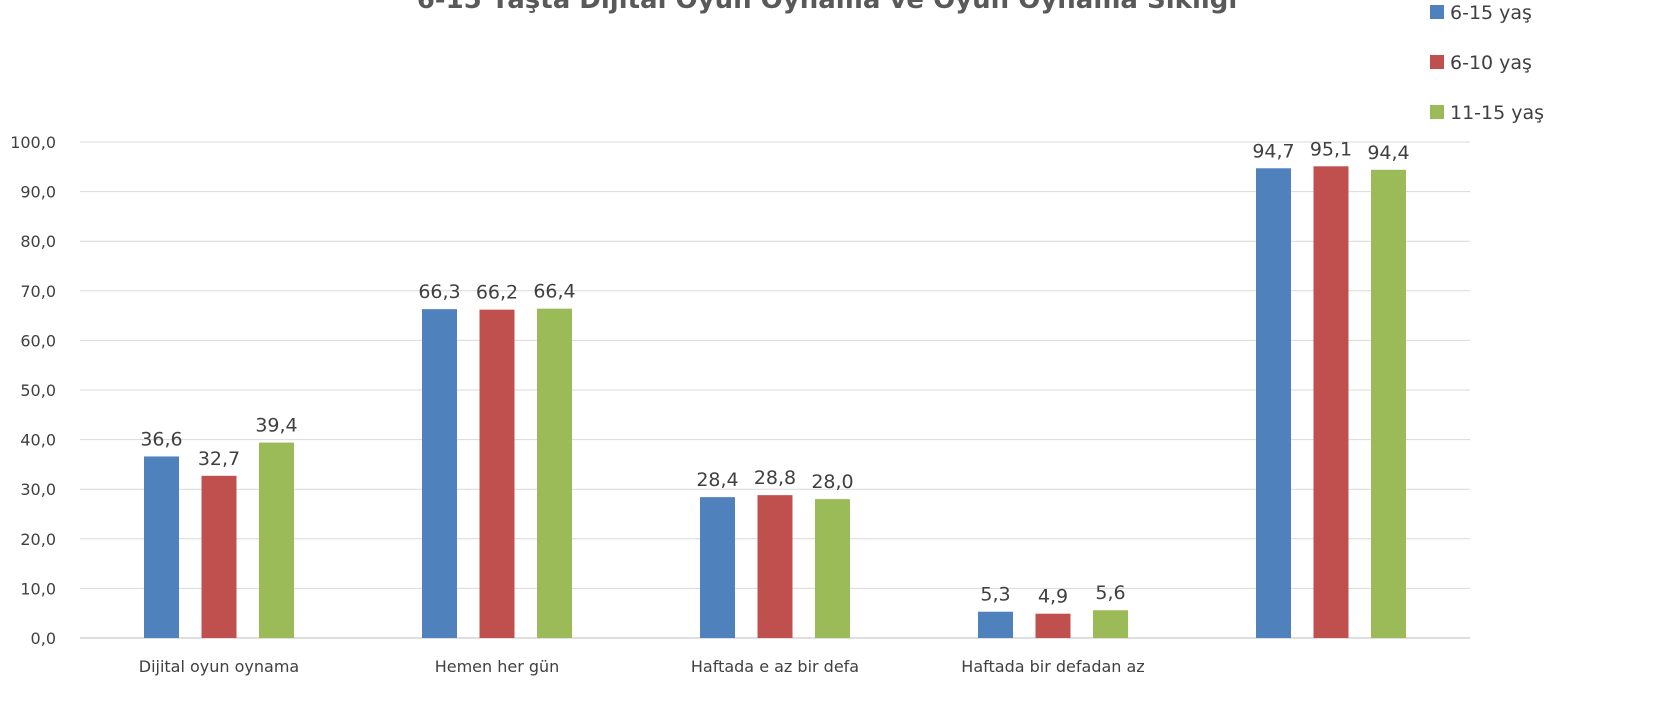 The width and height of the screenshot is (1654, 718). What do you see at coordinates (38, 539) in the screenshot?
I see `y-tick-label: 20,0` at bounding box center [38, 539].